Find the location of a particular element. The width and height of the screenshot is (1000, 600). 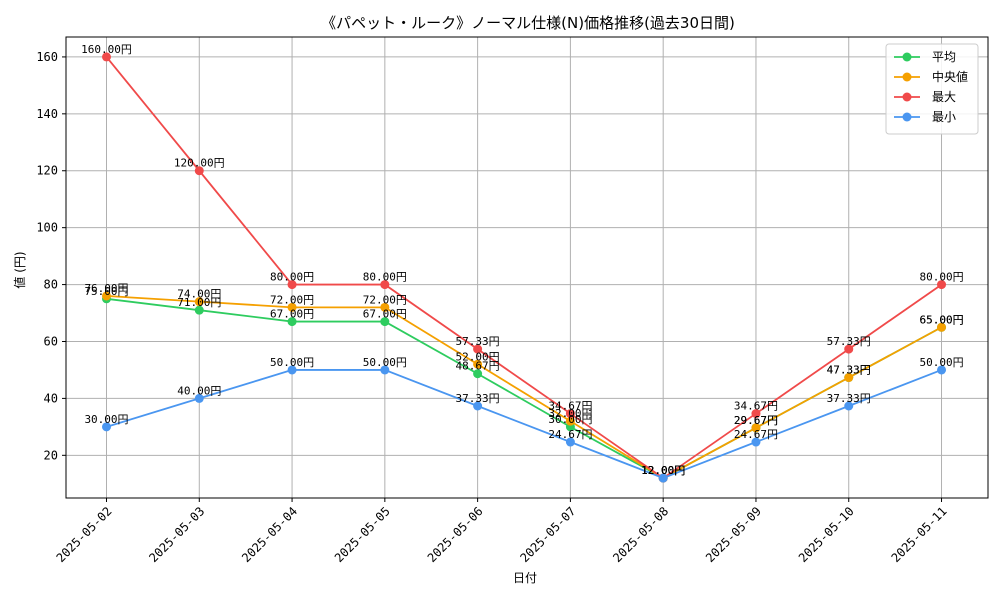

data-label-median: 12.00円 is located at coordinates (663, 470).